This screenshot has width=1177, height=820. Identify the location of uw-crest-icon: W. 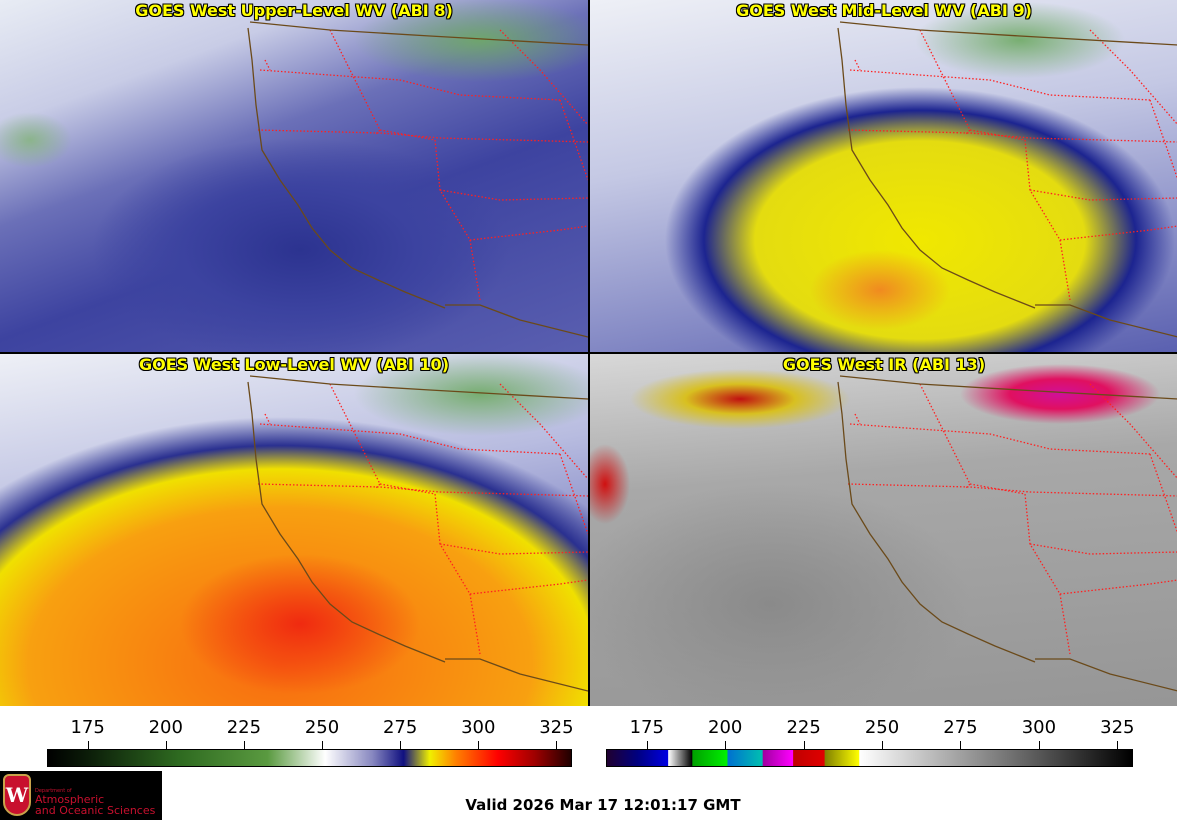
(17, 795).